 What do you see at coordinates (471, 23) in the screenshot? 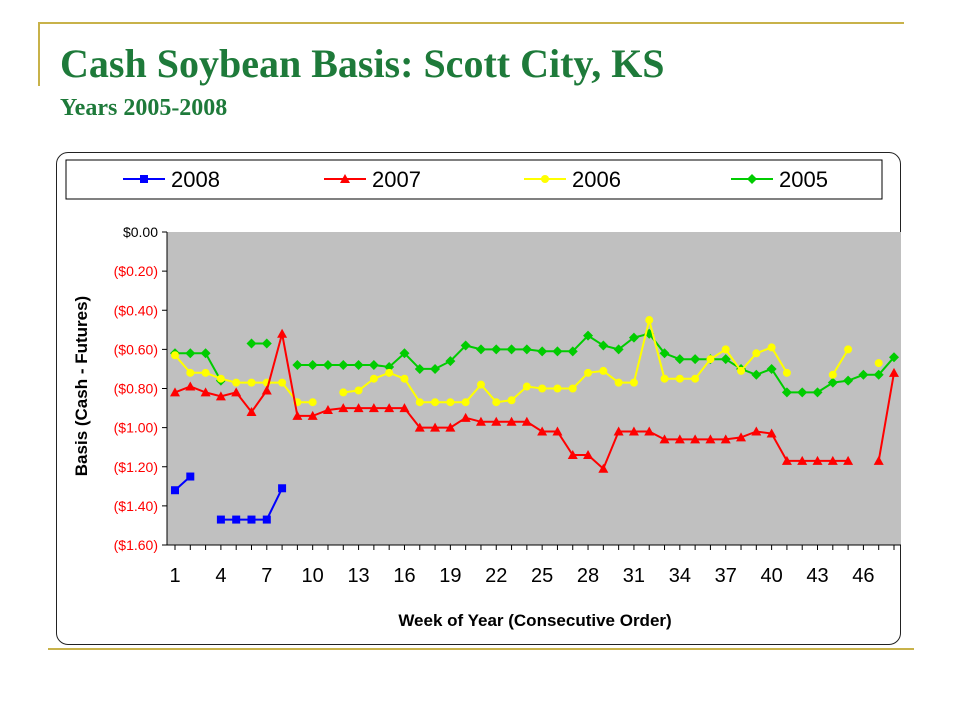
I see `decorative-rule-top` at bounding box center [471, 23].